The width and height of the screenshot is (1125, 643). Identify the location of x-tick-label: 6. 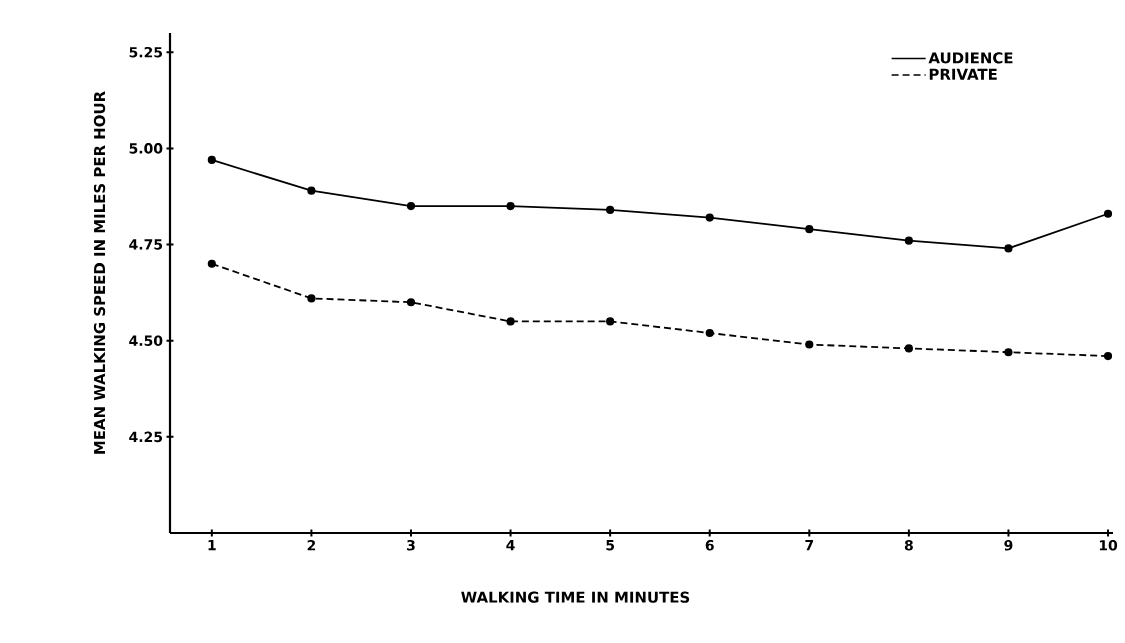
(709, 545).